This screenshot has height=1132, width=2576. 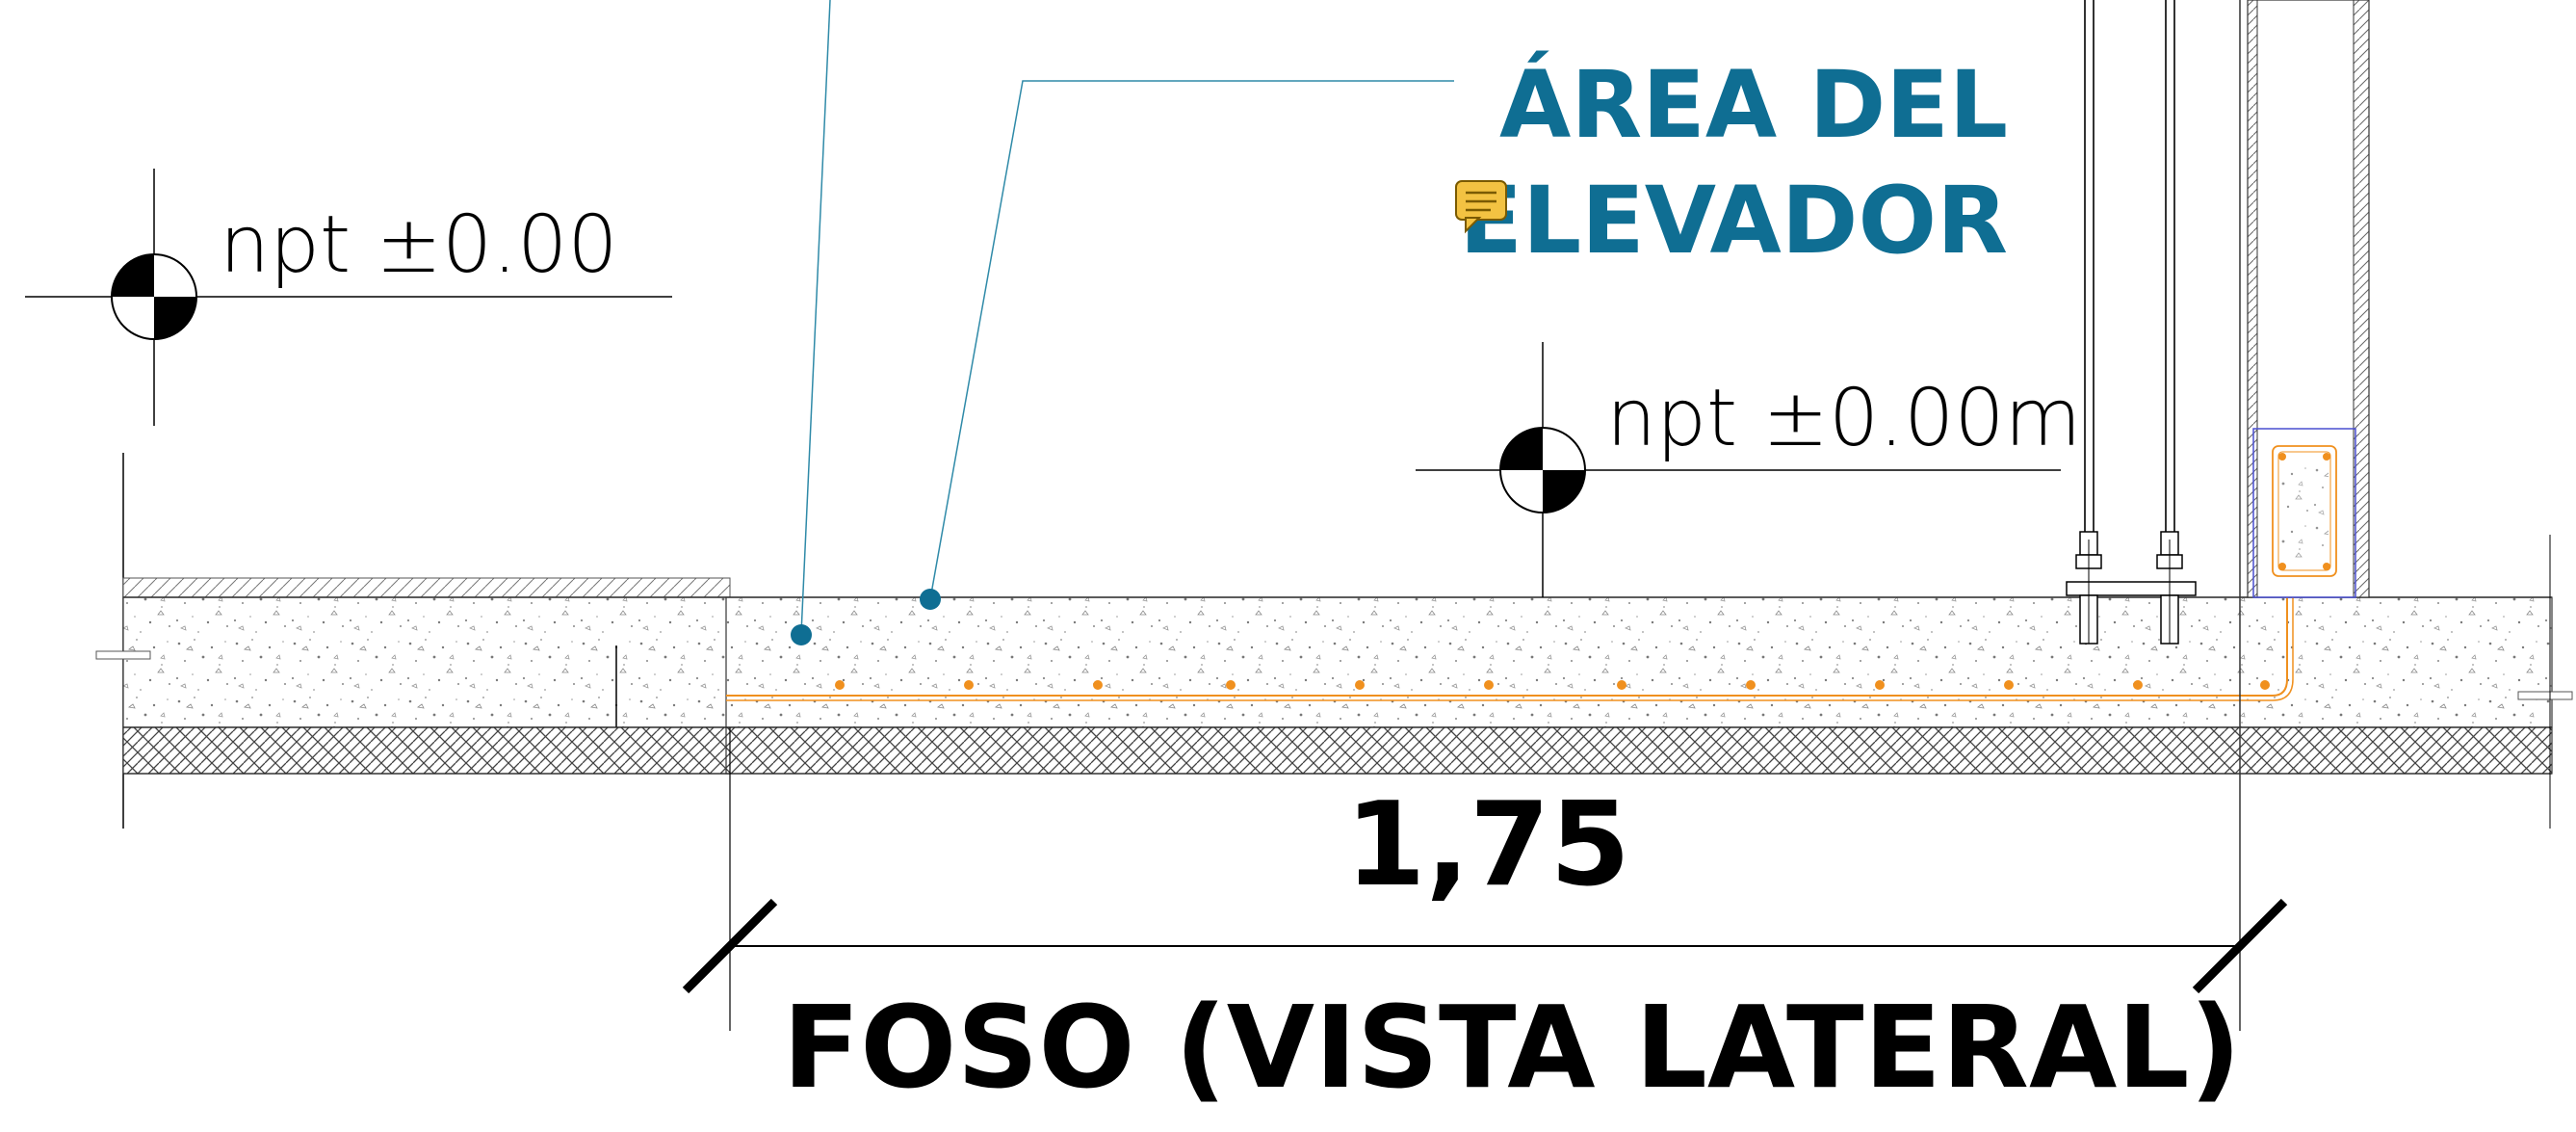 What do you see at coordinates (1753, 104) in the screenshot?
I see `area-label-line1: ÁREA DEL` at bounding box center [1753, 104].